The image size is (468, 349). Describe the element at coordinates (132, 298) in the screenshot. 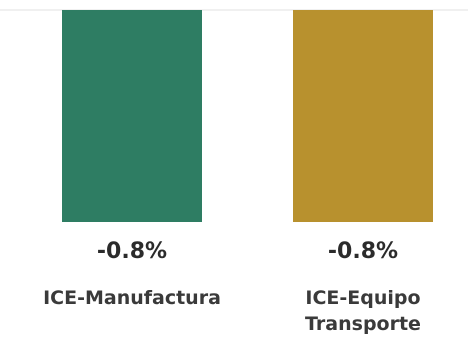

I see `category-label-1: ICE-Manufactura` at that location.